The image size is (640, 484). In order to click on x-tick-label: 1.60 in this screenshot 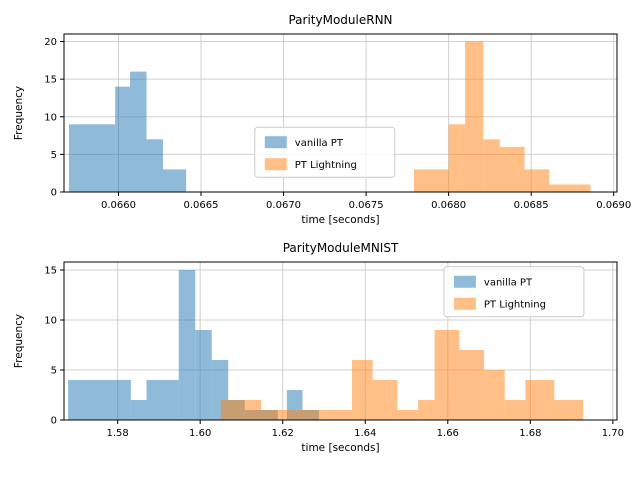, I will do `click(200, 433)`.